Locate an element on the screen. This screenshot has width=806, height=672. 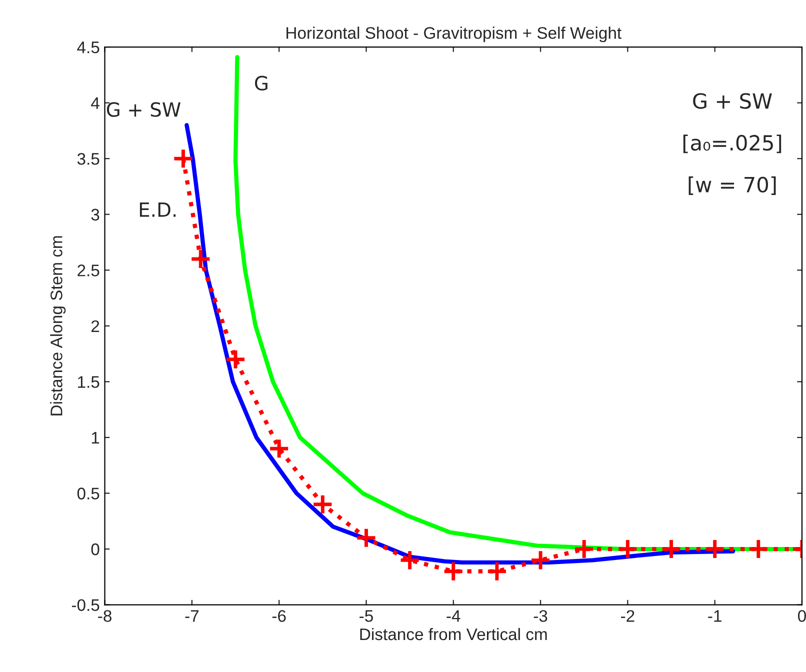
y-tick-label: 2.5 is located at coordinates (89, 270).